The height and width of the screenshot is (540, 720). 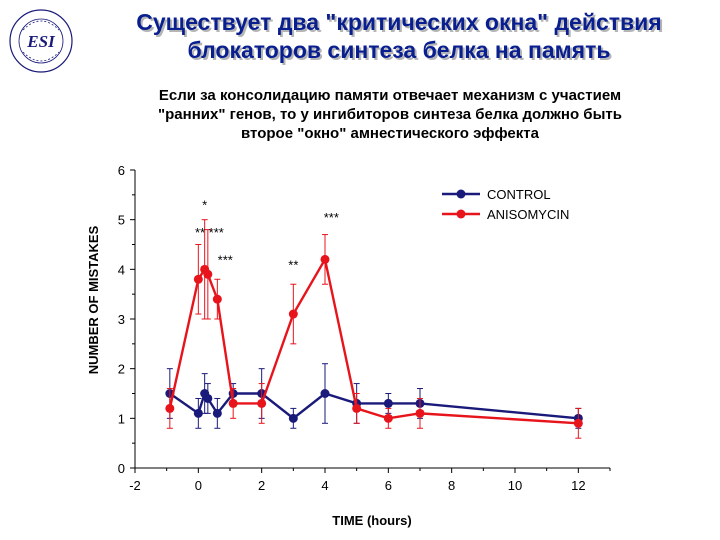 I want to click on x-axis-label: TIME (hours), so click(x=371, y=520).